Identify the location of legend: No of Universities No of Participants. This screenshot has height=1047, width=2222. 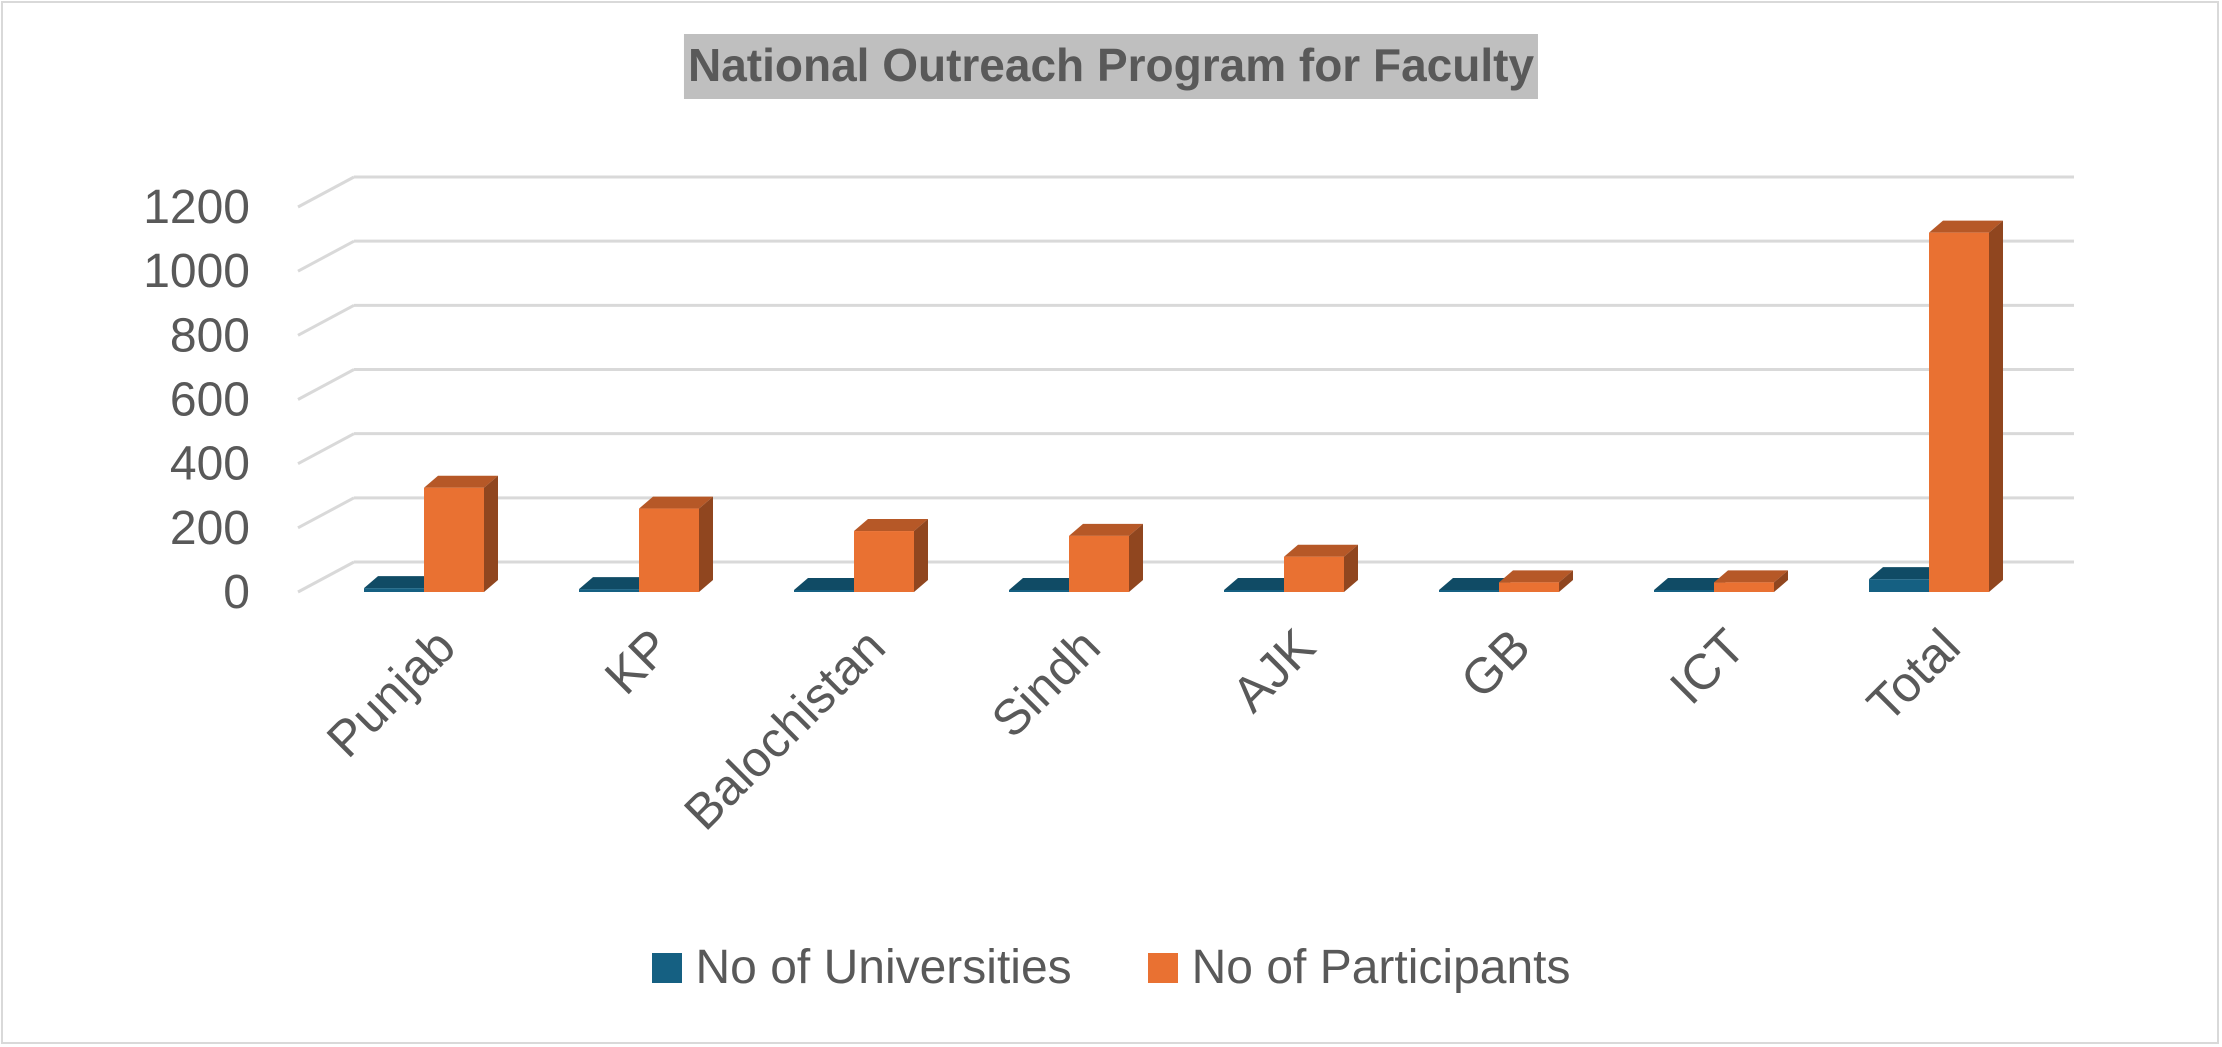
(1111, 967).